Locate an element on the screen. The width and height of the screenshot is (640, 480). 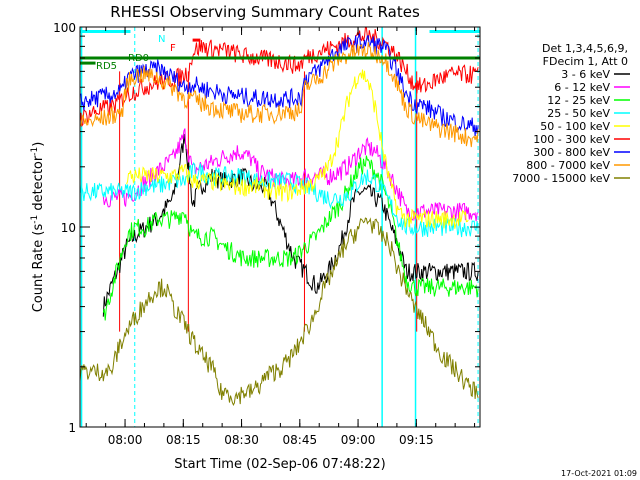
legend-label-6: 300 - 800 keV is located at coordinates (571, 152).